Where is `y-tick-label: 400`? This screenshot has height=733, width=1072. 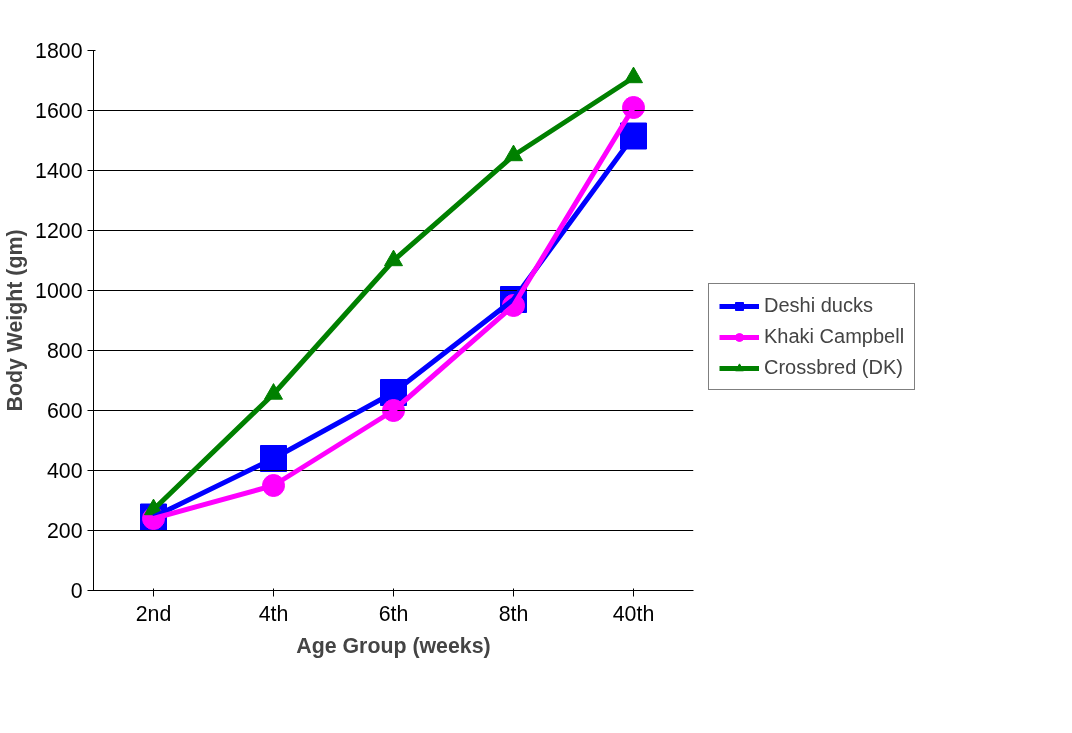 y-tick-label: 400 is located at coordinates (64, 471).